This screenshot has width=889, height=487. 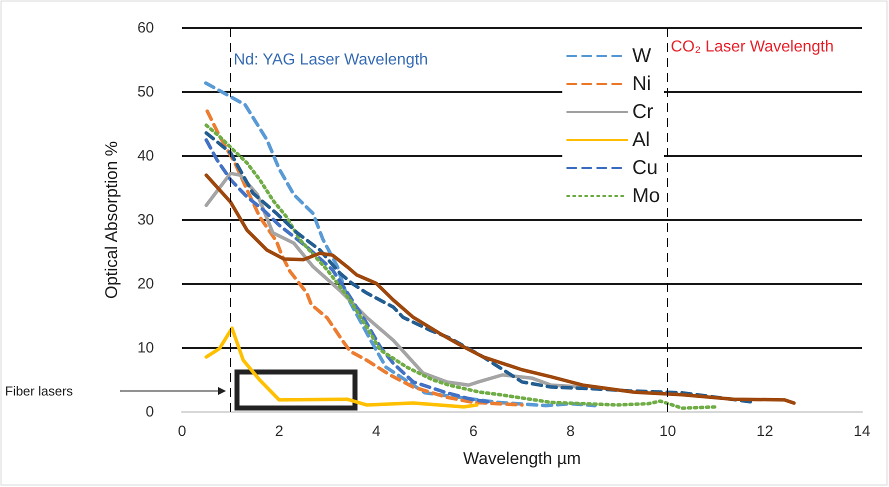 I want to click on annotation: CO₂ Laser Wavelength, so click(x=752, y=47).